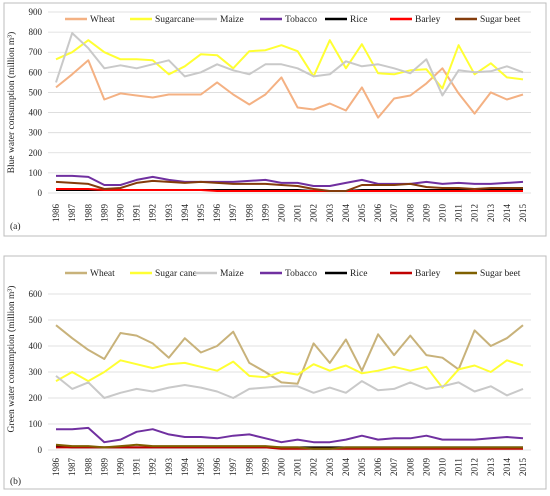 The height and width of the screenshot is (496, 550). What do you see at coordinates (217, 213) in the screenshot?
I see `x-tick-label: 1996` at bounding box center [217, 213].